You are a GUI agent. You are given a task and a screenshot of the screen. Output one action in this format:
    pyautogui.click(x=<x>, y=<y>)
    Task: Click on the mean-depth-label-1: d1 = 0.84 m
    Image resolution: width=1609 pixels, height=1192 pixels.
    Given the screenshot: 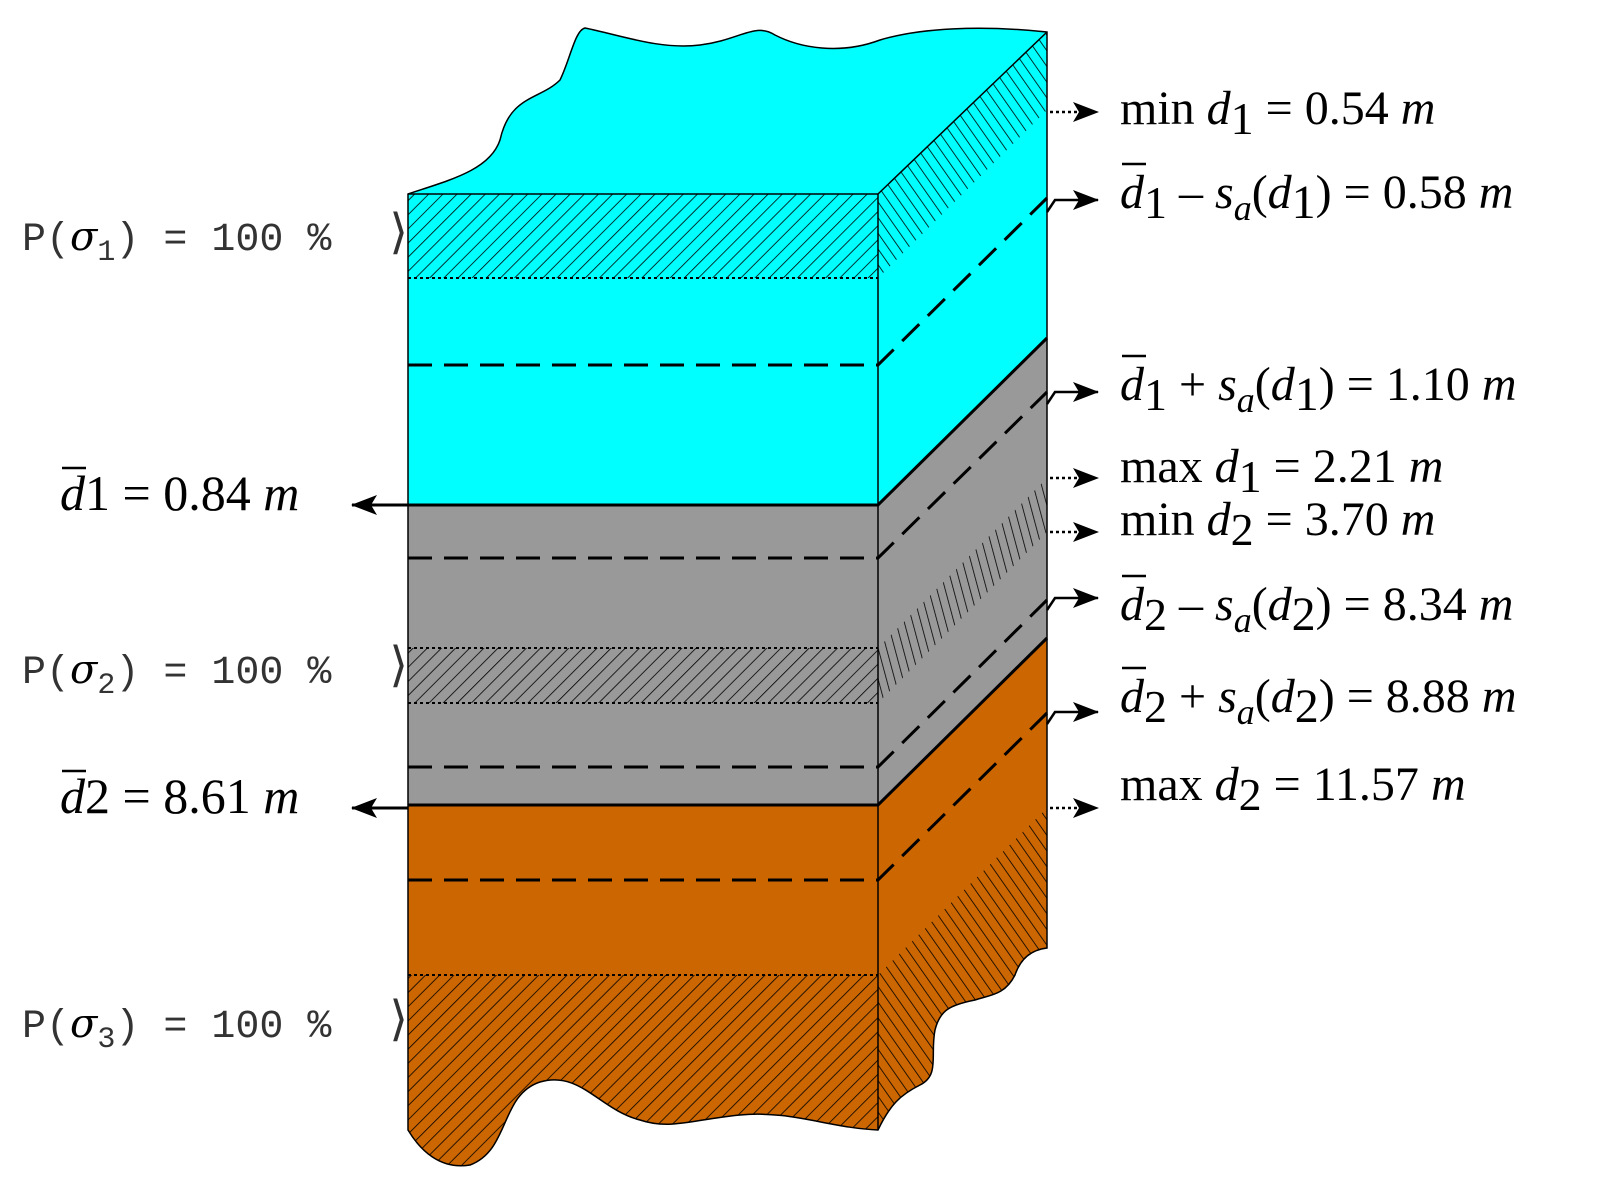 What is the action you would take?
    pyautogui.click(x=179, y=493)
    